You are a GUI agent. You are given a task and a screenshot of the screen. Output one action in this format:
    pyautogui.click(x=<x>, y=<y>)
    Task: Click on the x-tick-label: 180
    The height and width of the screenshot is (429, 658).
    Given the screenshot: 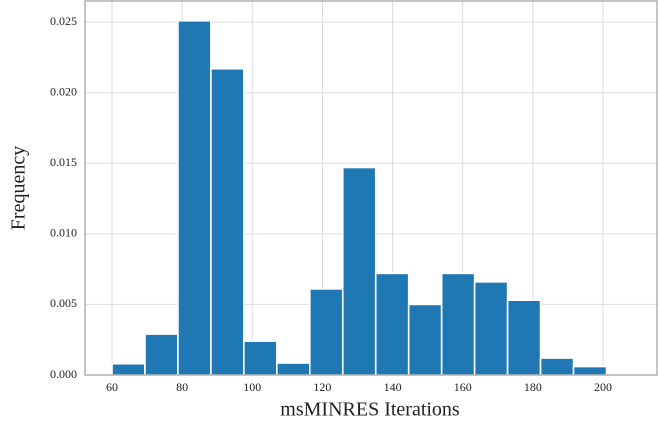 What is the action you would take?
    pyautogui.click(x=533, y=387)
    